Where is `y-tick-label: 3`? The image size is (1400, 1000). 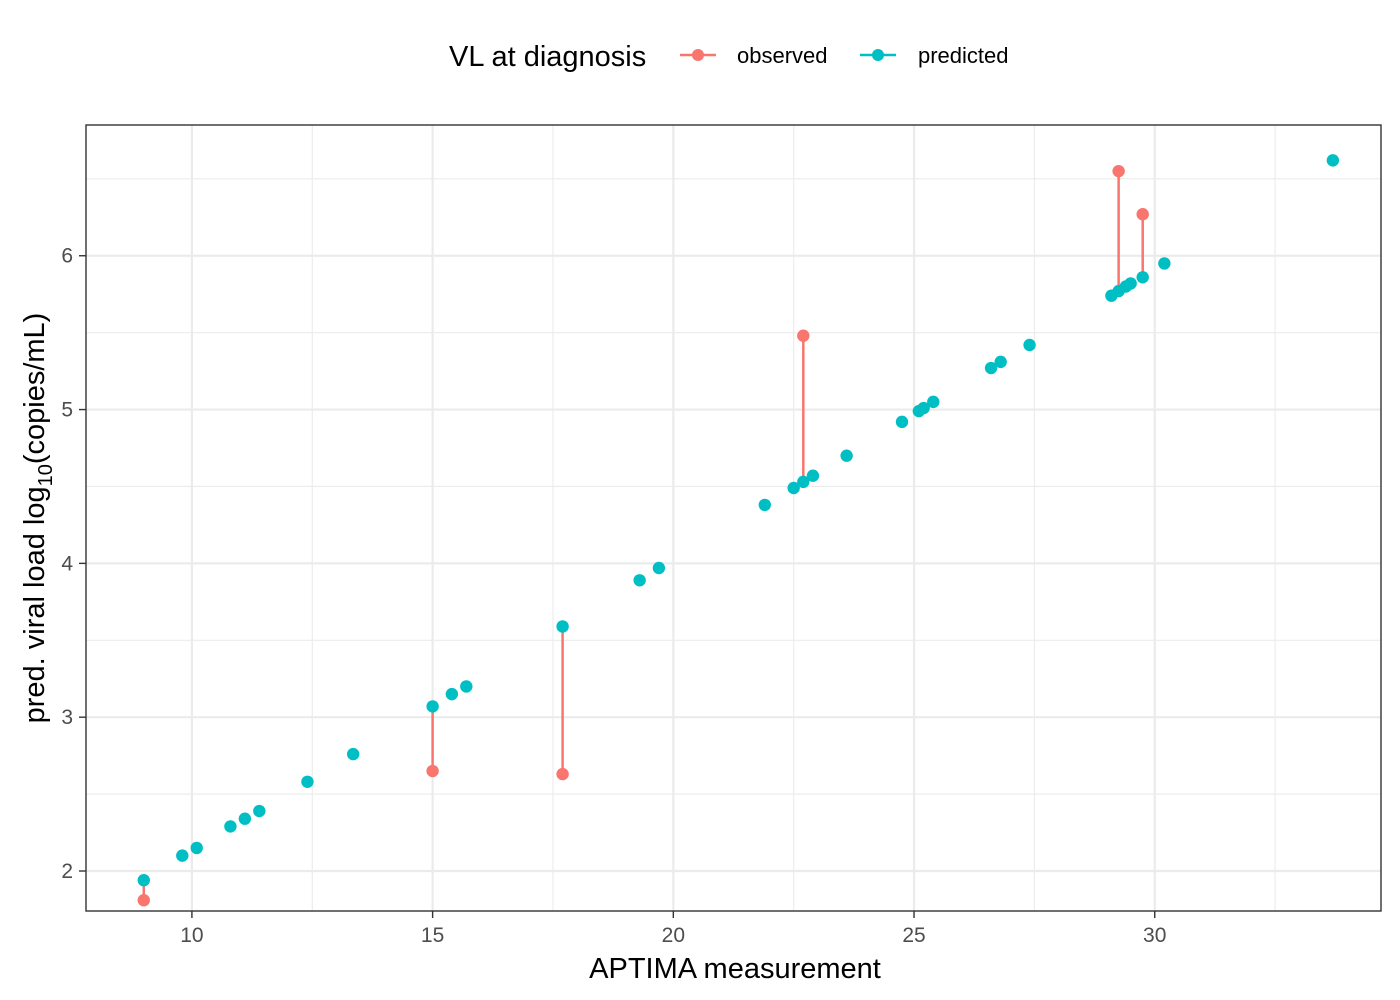 y-tick-label: 3 is located at coordinates (67, 717).